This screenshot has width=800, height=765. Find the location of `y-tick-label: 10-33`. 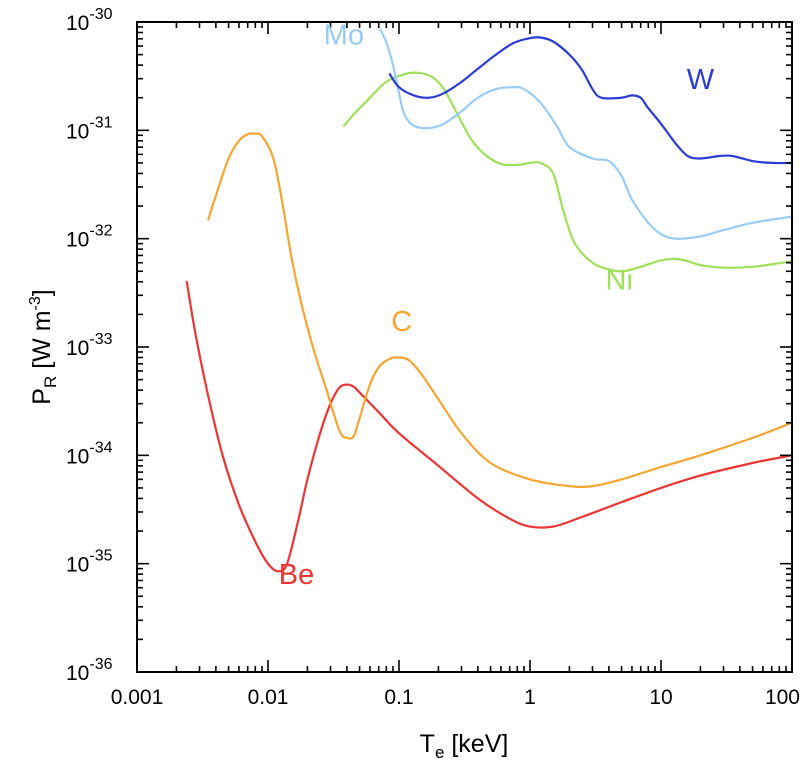

y-tick-label: 10-33 is located at coordinates (89, 345).